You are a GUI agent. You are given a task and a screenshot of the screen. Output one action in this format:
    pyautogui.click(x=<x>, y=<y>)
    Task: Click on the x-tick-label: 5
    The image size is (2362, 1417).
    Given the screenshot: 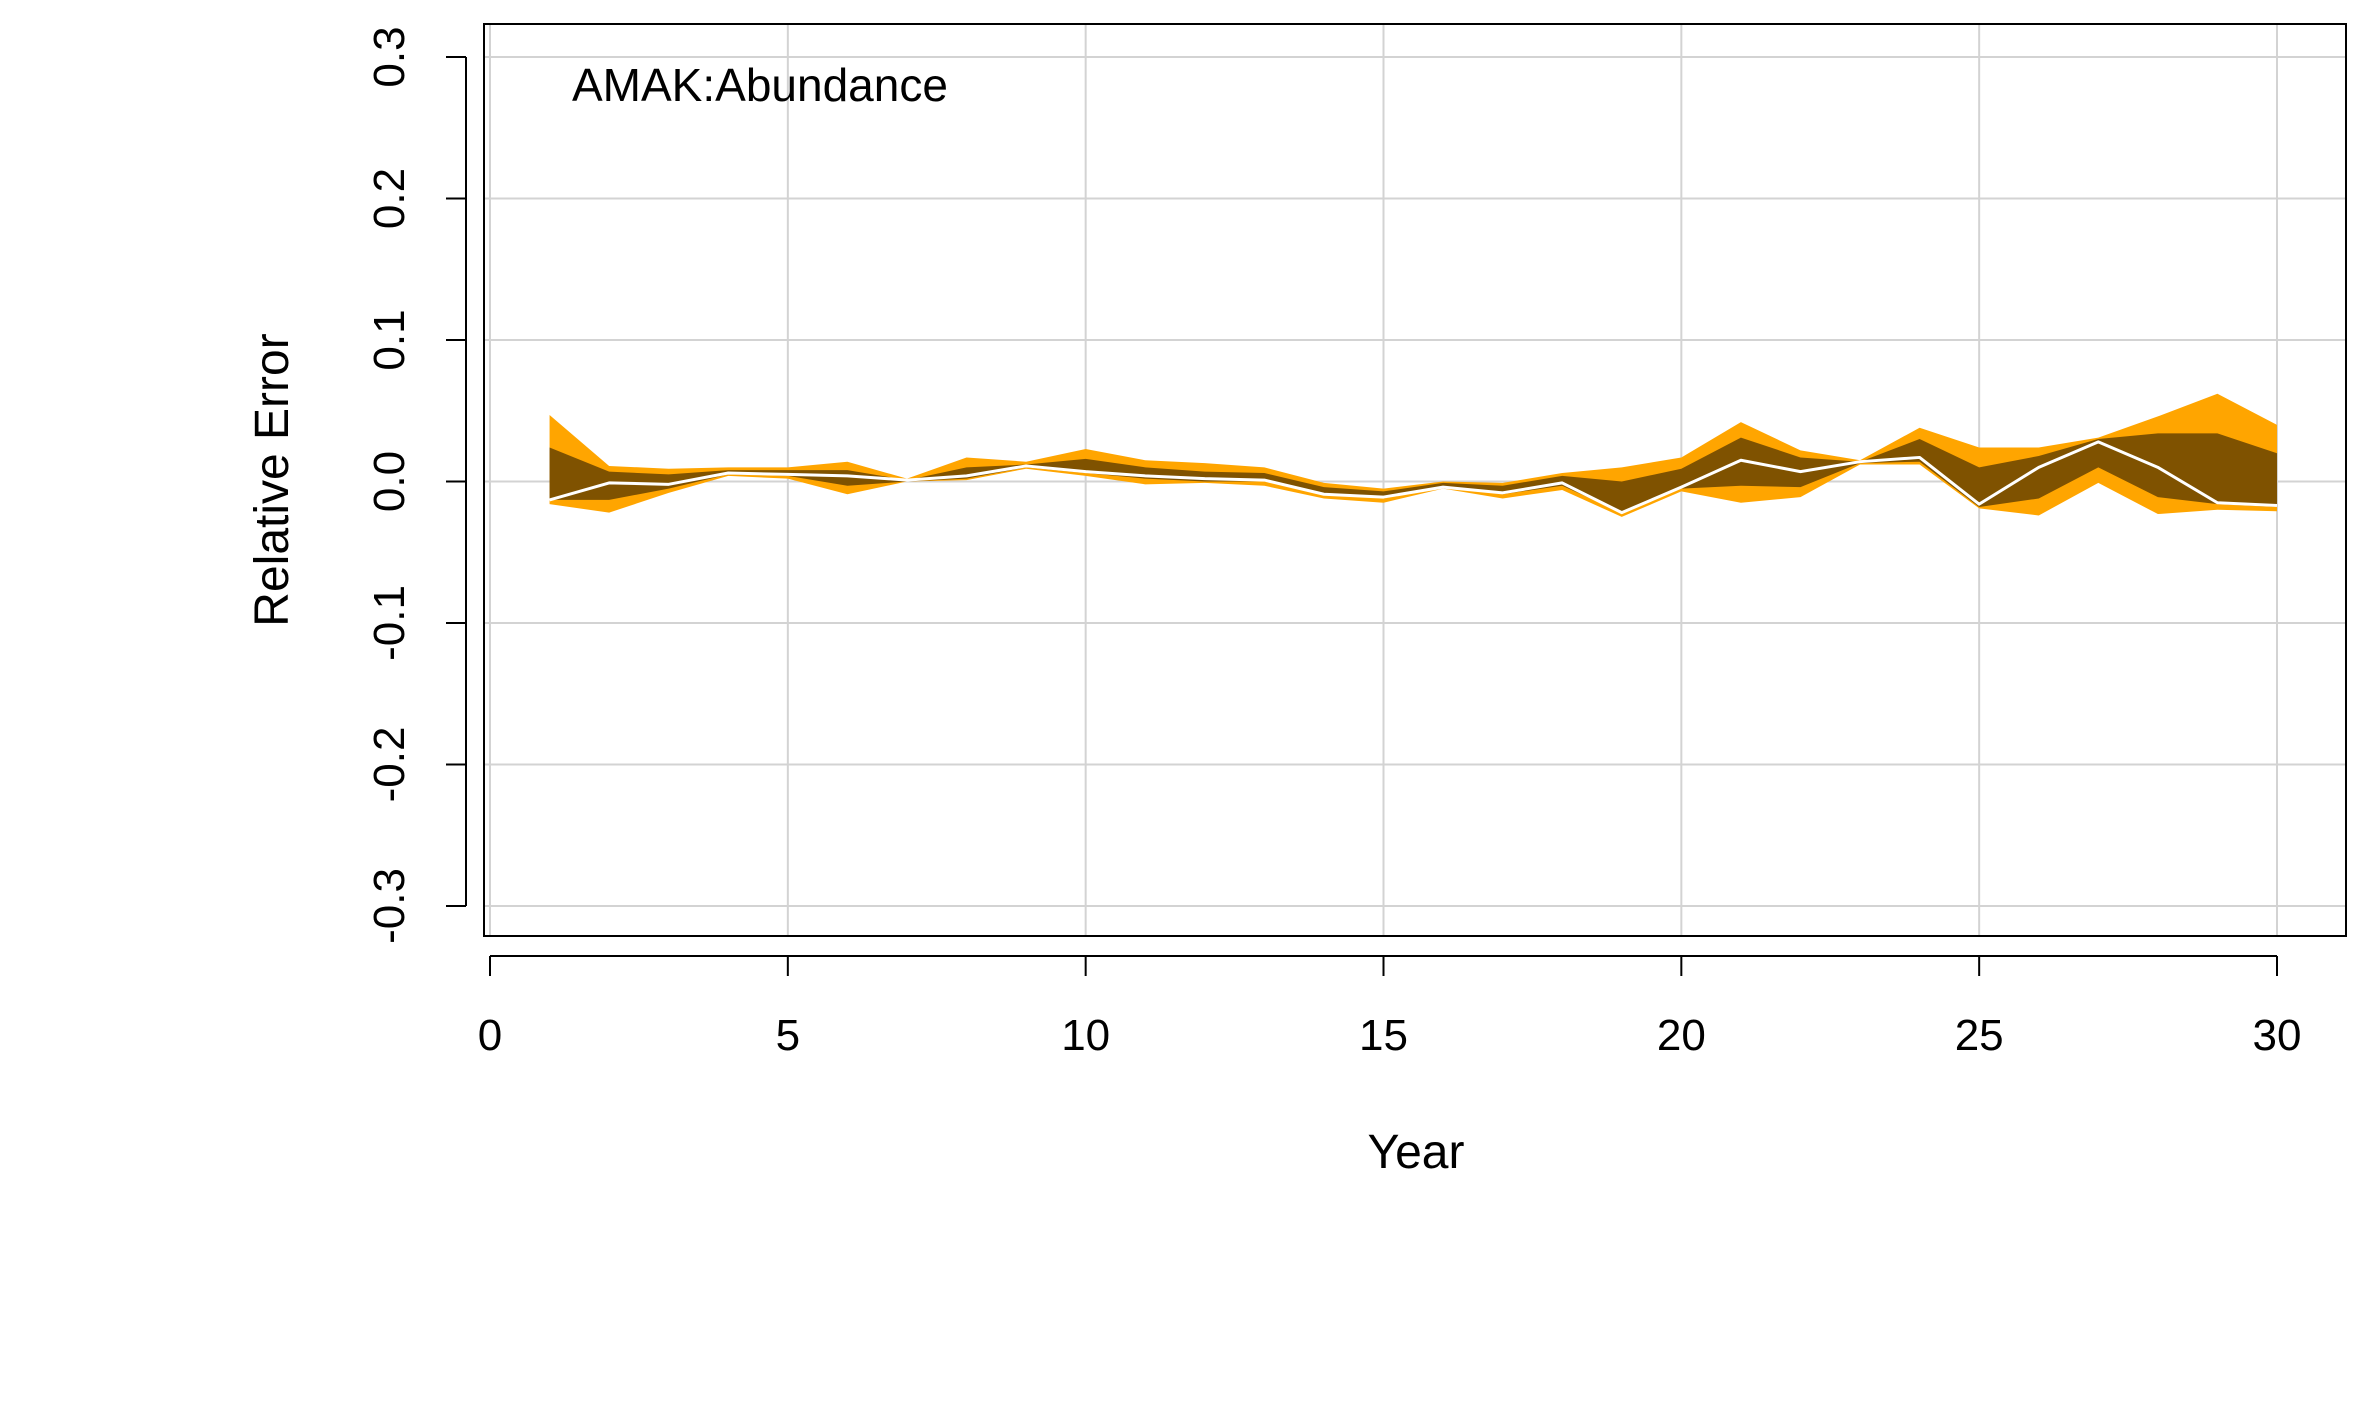 What is the action you would take?
    pyautogui.click(x=788, y=1035)
    